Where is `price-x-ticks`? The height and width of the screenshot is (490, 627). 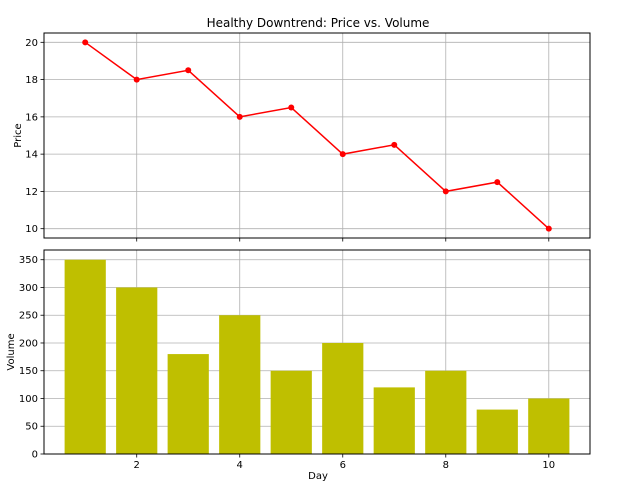
price-x-ticks is located at coordinates (343, 240).